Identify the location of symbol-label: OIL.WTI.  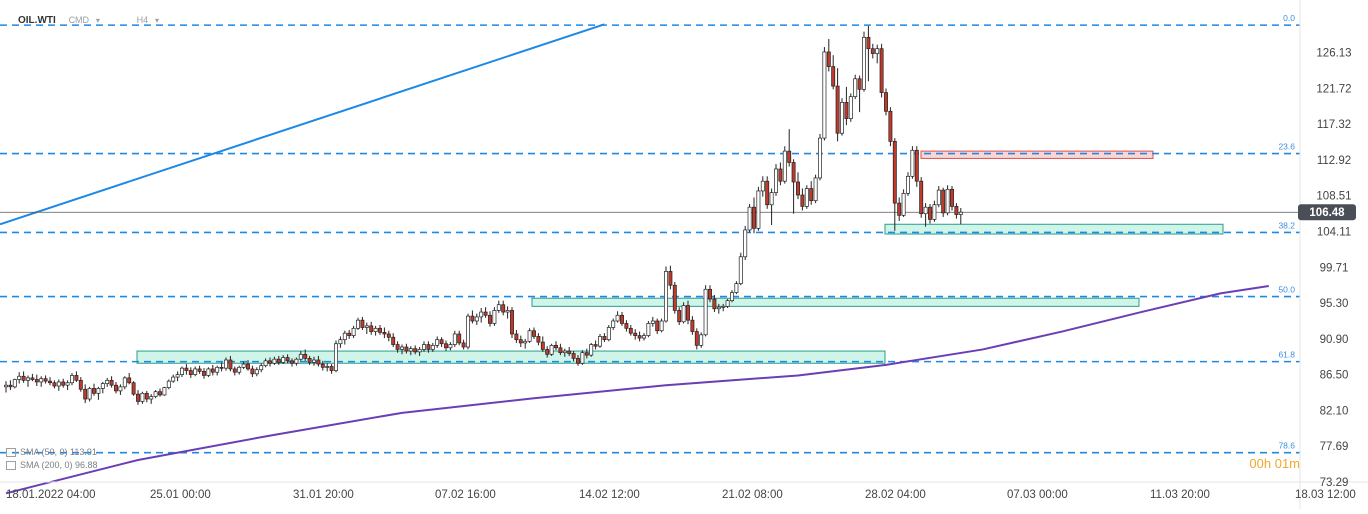
(37, 20).